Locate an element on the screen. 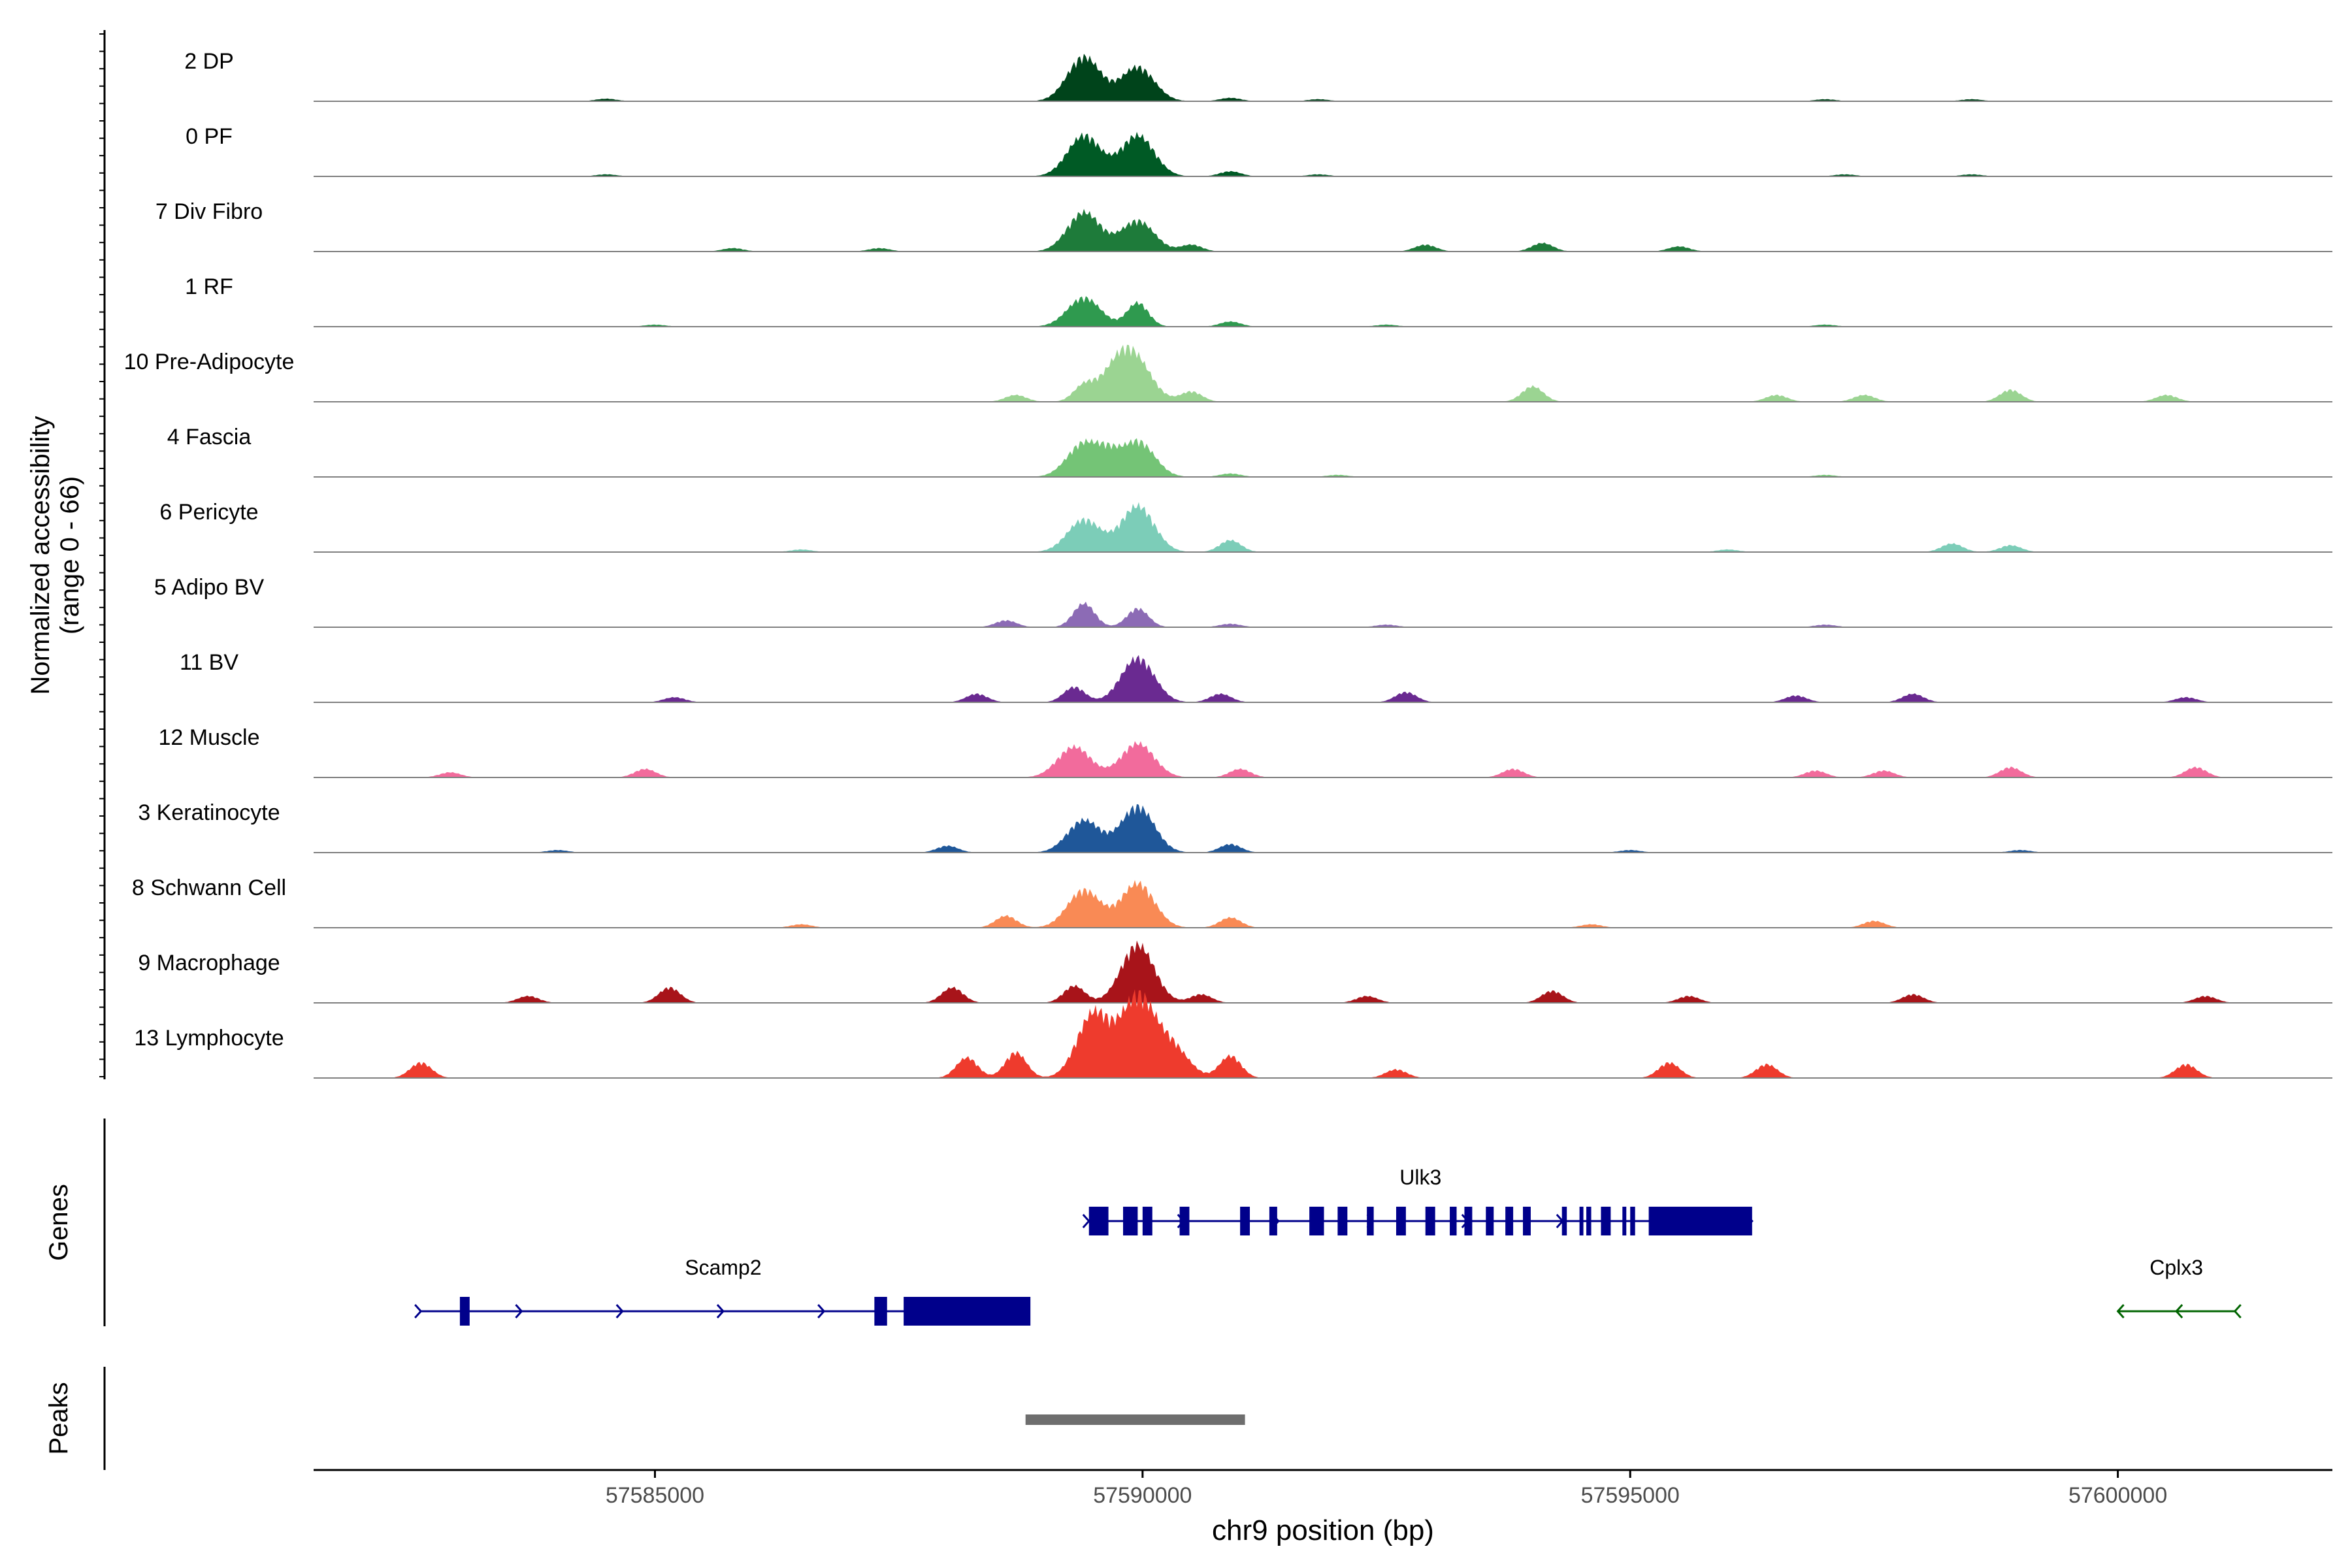 The height and width of the screenshot is (1568, 2352). peak-region is located at coordinates (1135, 1419).